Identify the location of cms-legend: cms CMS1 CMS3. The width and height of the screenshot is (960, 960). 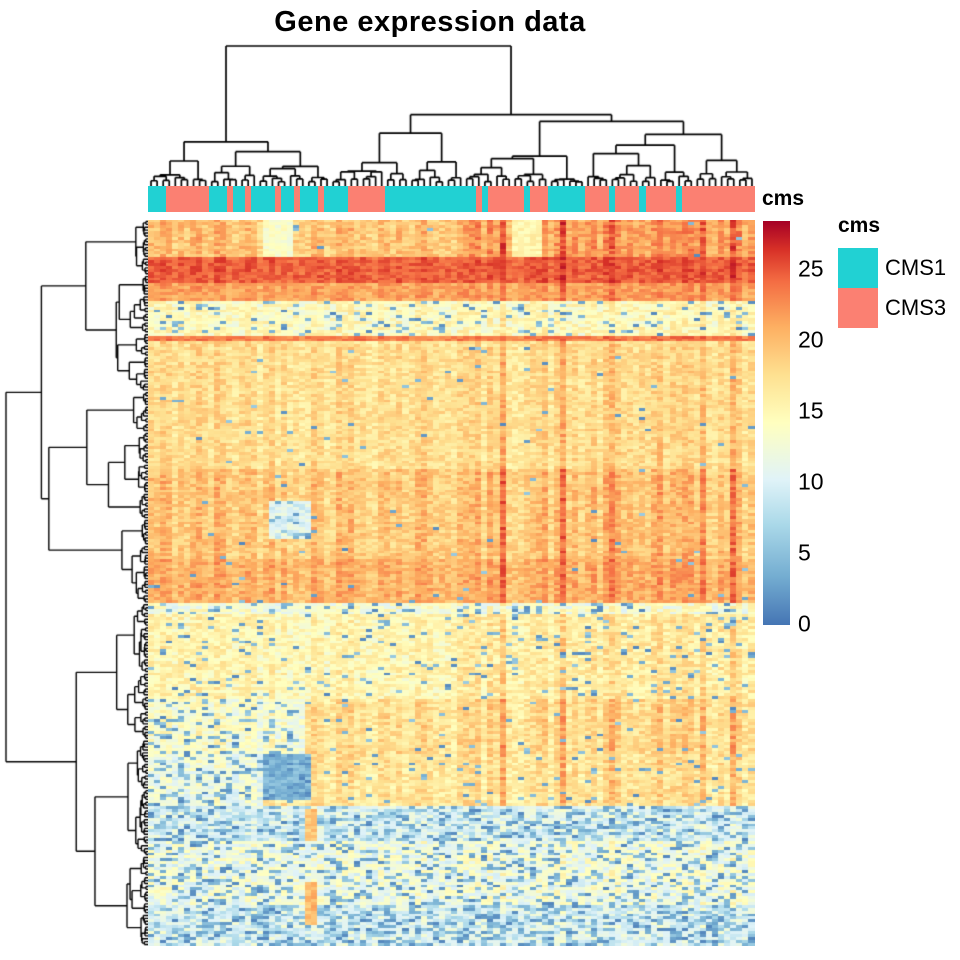
(898, 271).